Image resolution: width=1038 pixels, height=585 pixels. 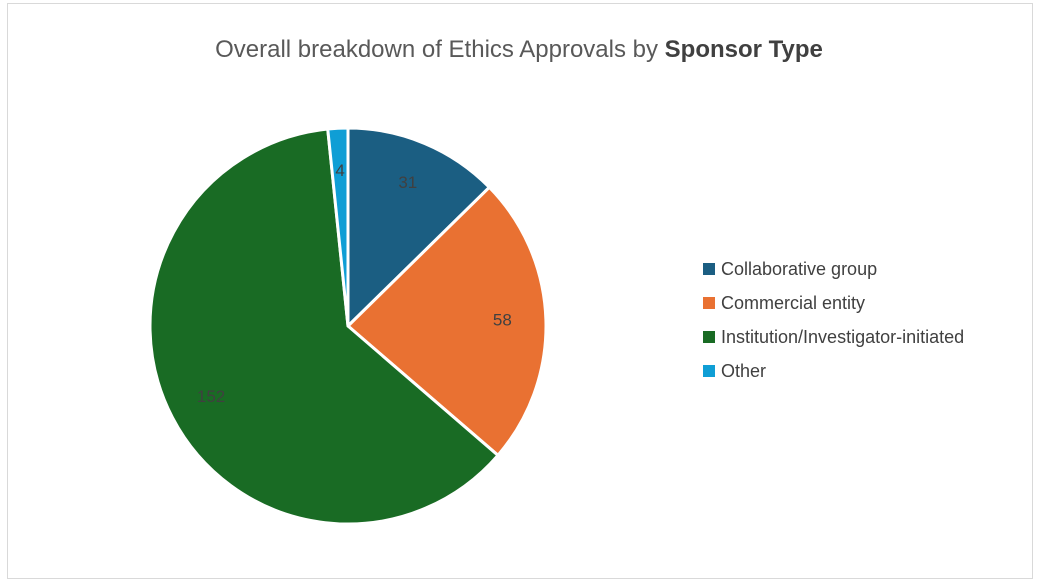 What do you see at coordinates (502, 320) in the screenshot?
I see `data-label-commercial-entity: 58` at bounding box center [502, 320].